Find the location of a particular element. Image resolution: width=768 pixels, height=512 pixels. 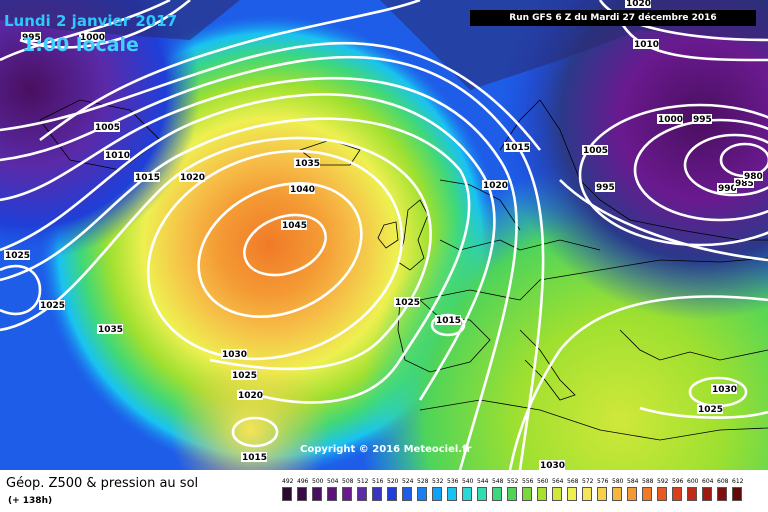

scale-value-label: 612 is located at coordinates (738, 481).